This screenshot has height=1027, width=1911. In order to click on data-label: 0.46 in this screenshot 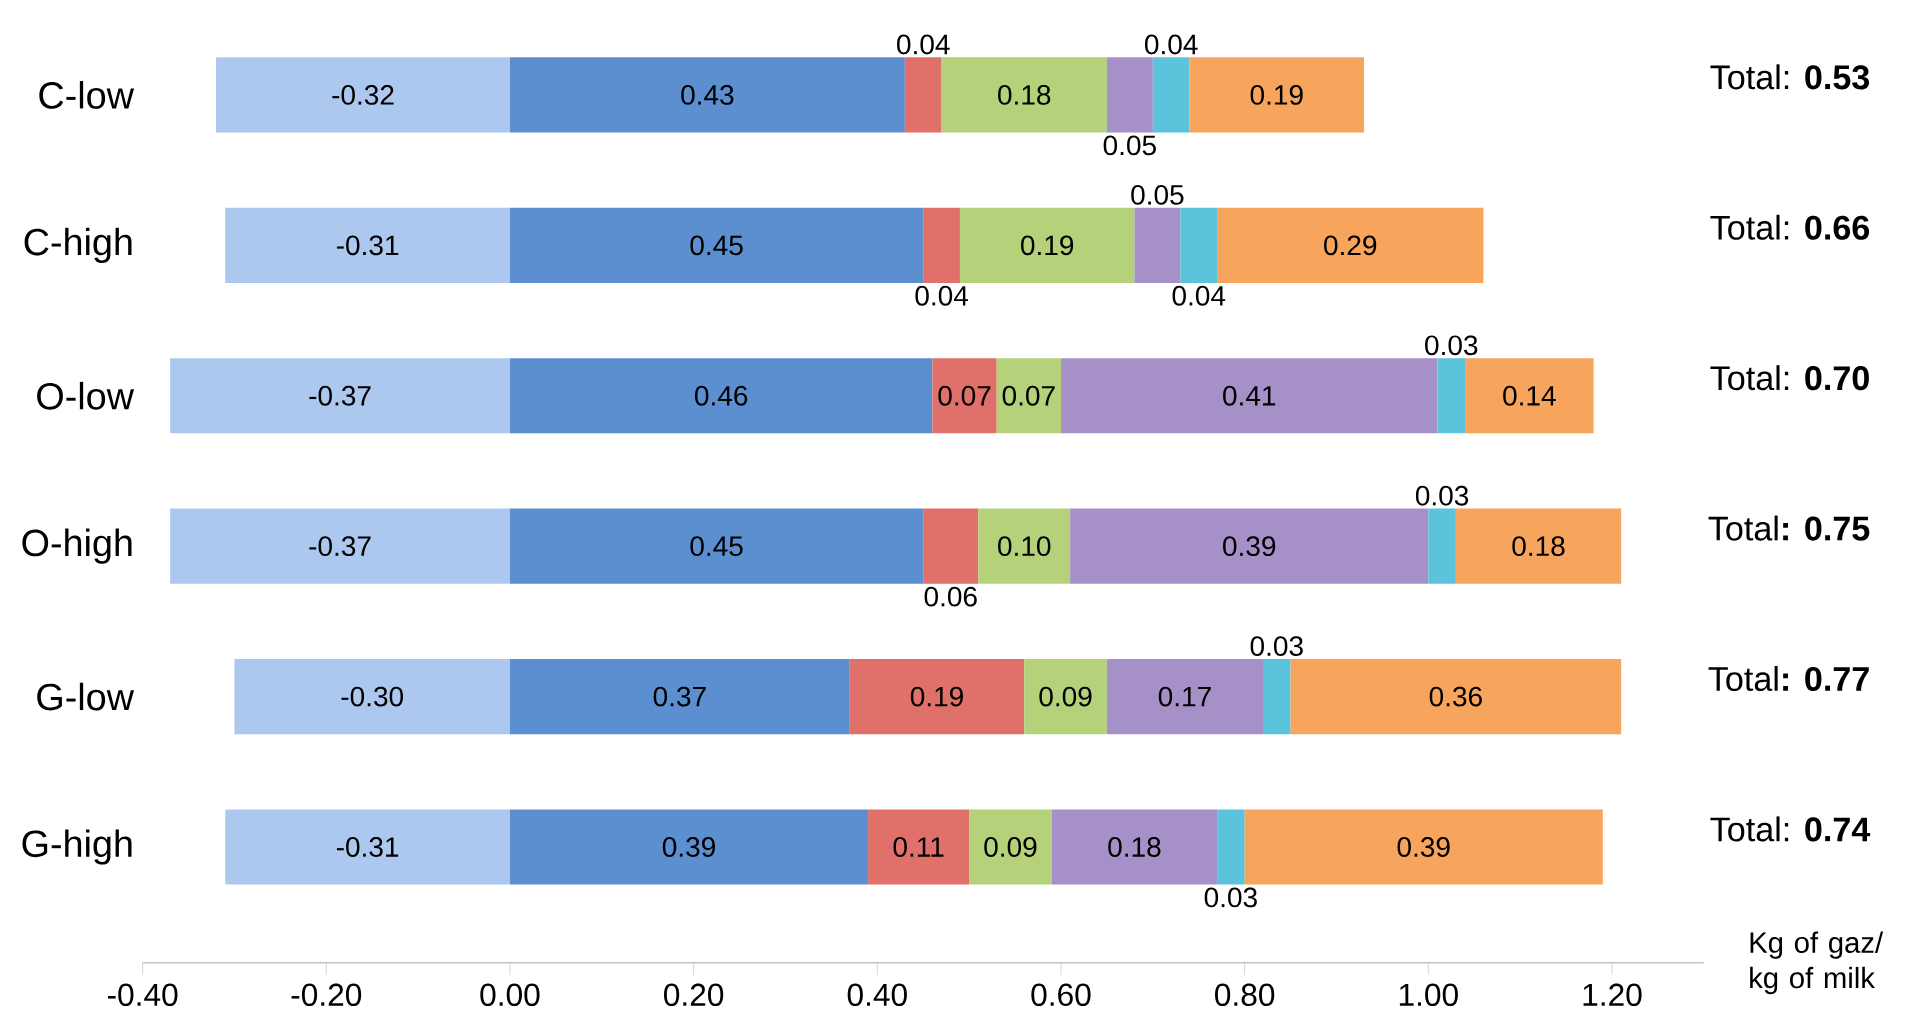, I will do `click(721, 395)`.